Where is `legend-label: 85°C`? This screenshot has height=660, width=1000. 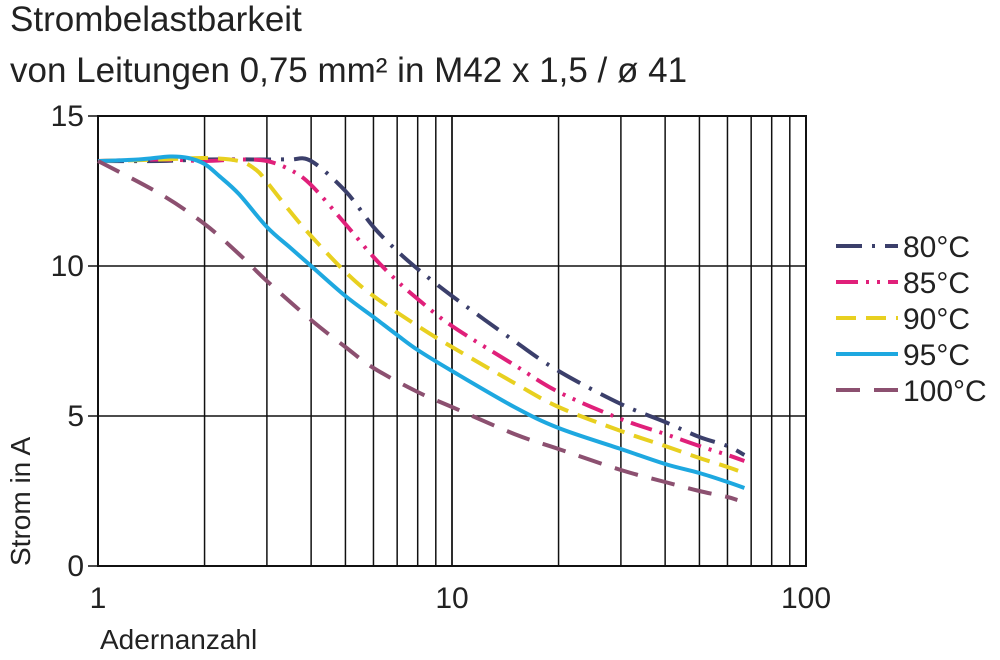 legend-label: 85°C is located at coordinates (936, 283).